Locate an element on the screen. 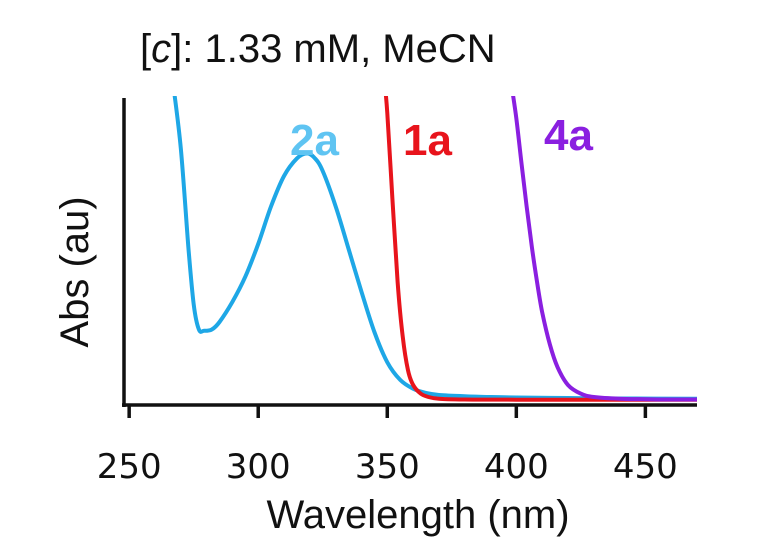 This screenshot has height=538, width=778. x-tick-label: 350 is located at coordinates (387, 467).